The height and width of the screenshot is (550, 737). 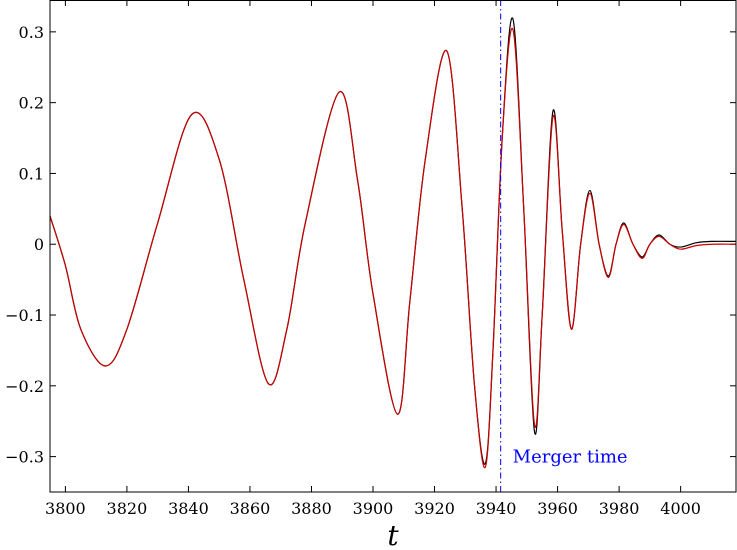 I want to click on x-tick-label: 3920, so click(x=434, y=508).